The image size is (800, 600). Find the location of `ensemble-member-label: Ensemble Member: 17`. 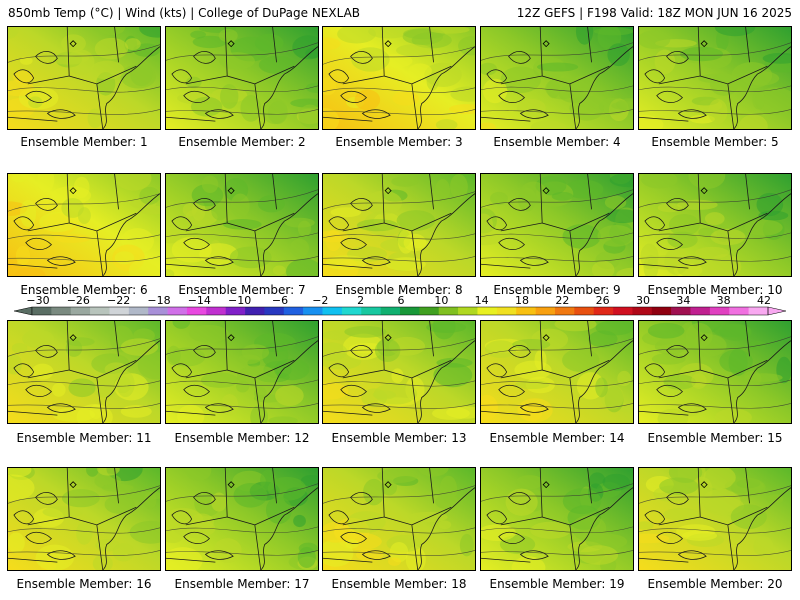

ensemble-member-label: Ensemble Member: 17 is located at coordinates (242, 584).